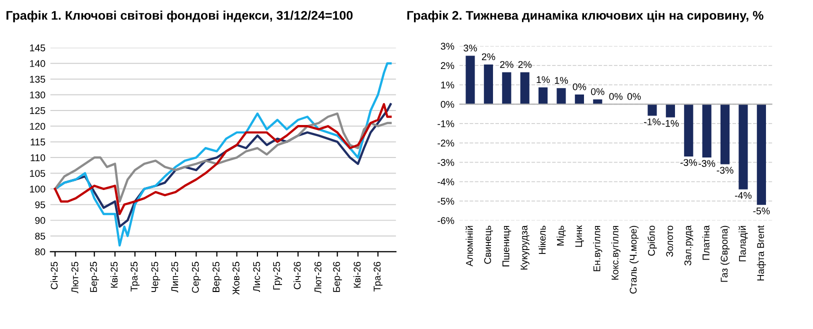  I want to click on x-tick-label: Лис-25, so click(256, 277).